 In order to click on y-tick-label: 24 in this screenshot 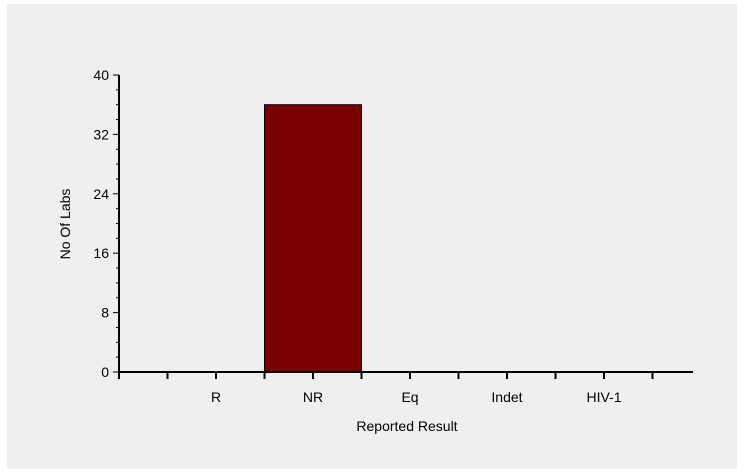, I will do `click(101, 194)`.